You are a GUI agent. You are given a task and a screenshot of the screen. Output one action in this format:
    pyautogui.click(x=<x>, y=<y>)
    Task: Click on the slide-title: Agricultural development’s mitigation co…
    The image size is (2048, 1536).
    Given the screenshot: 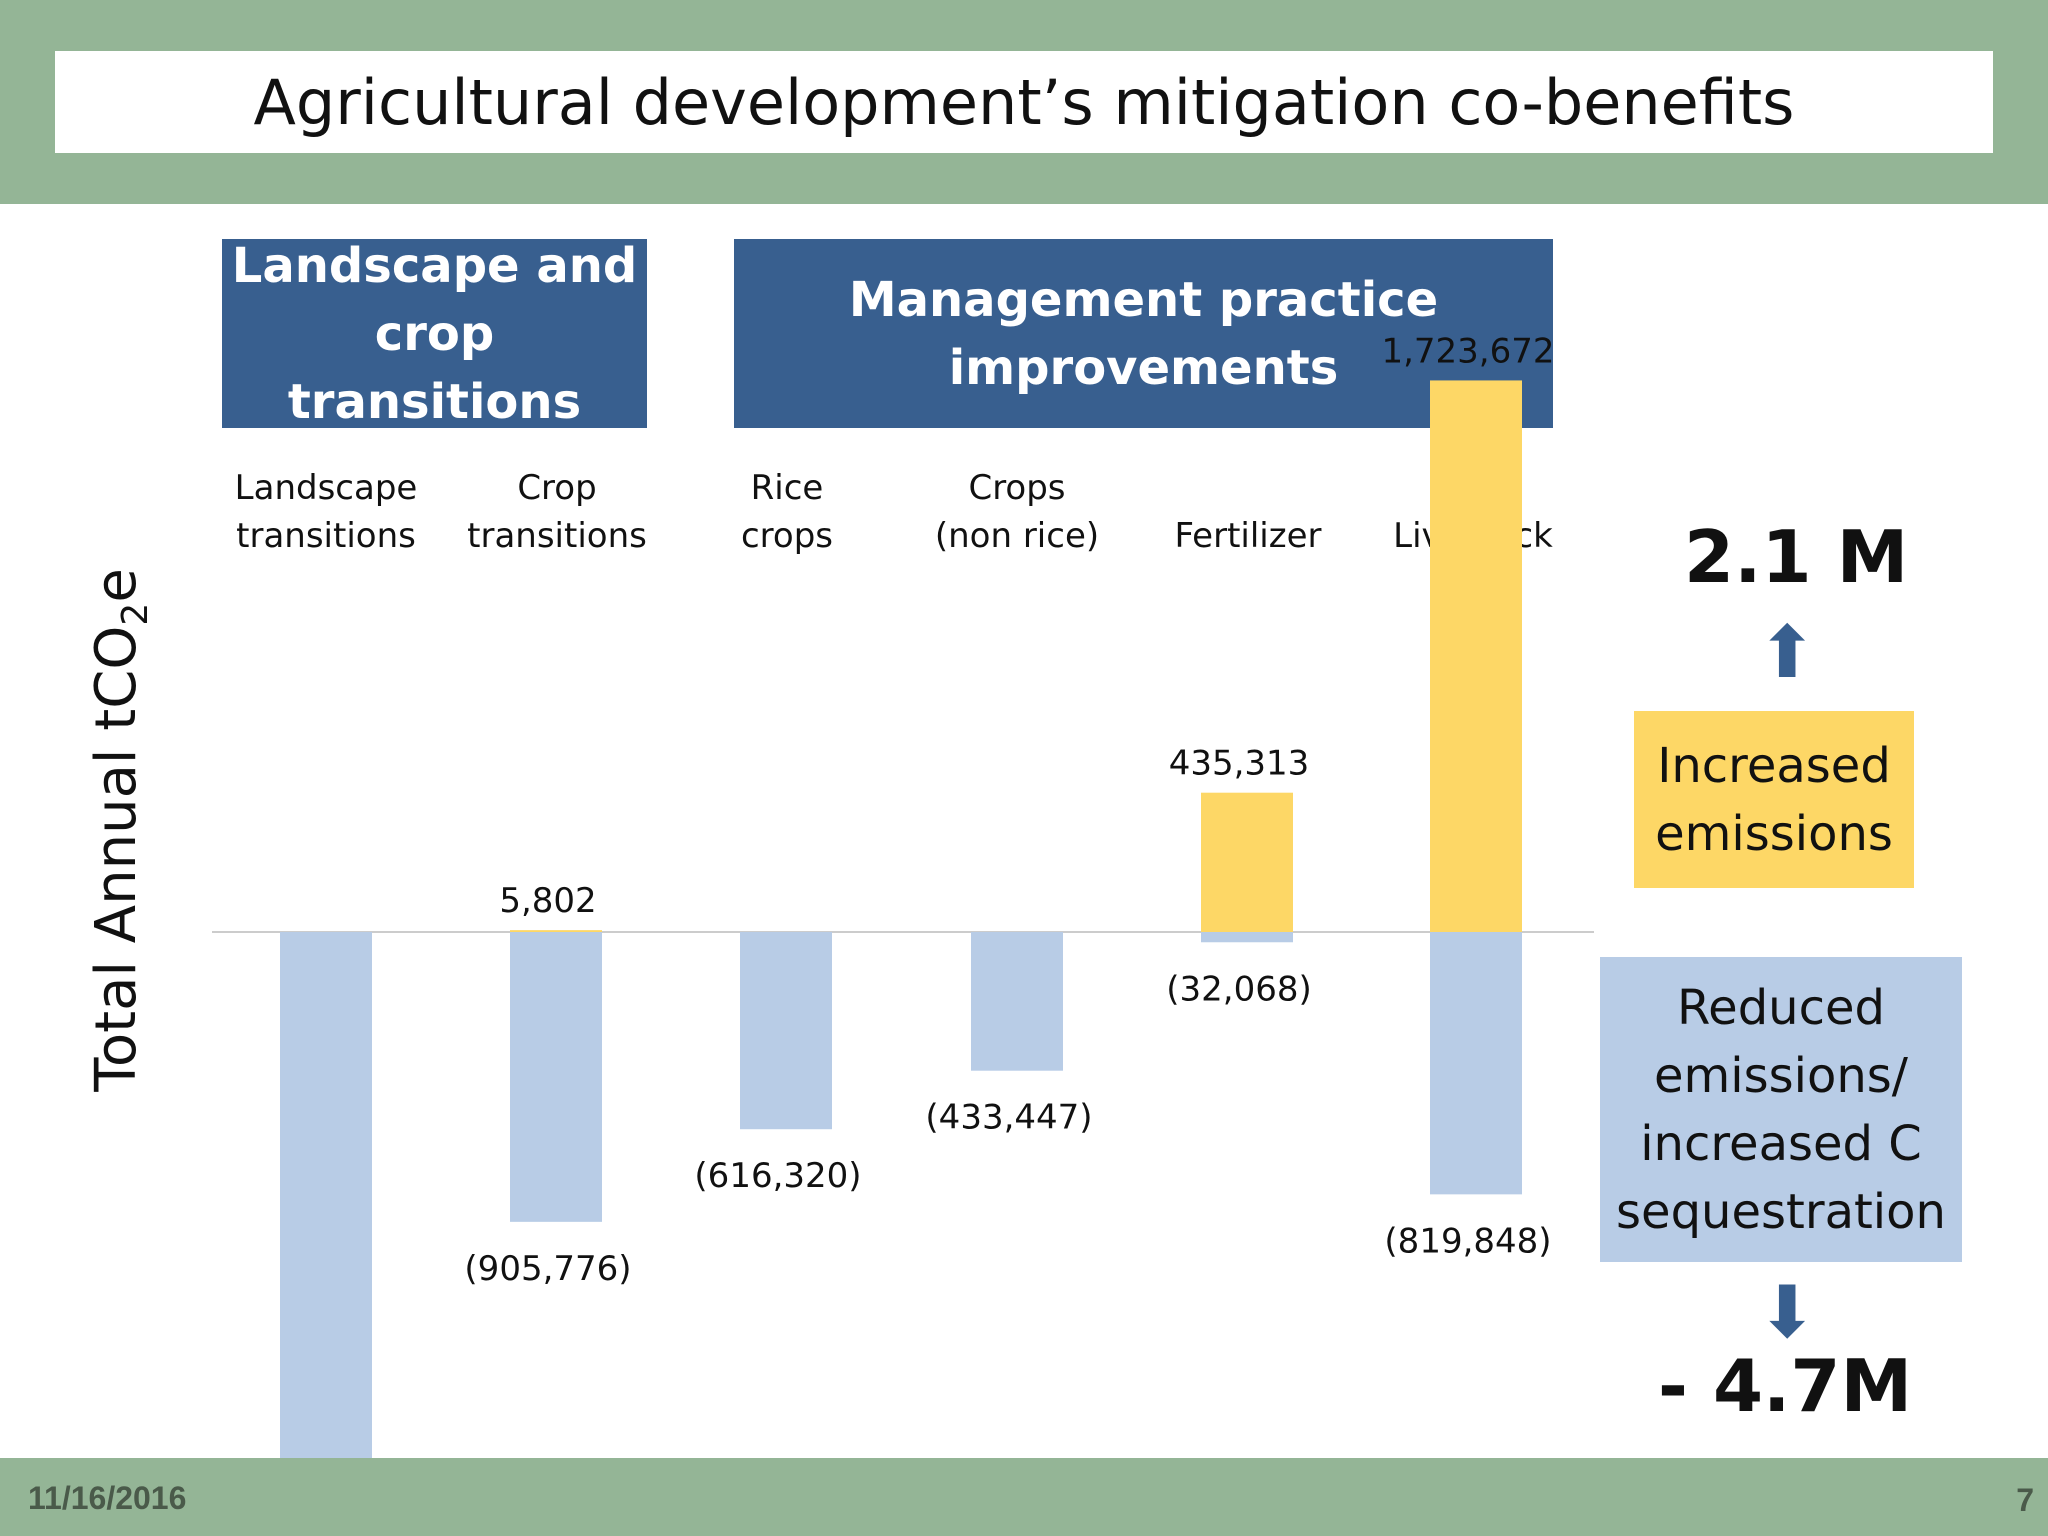 What is the action you would take?
    pyautogui.click(x=1024, y=102)
    